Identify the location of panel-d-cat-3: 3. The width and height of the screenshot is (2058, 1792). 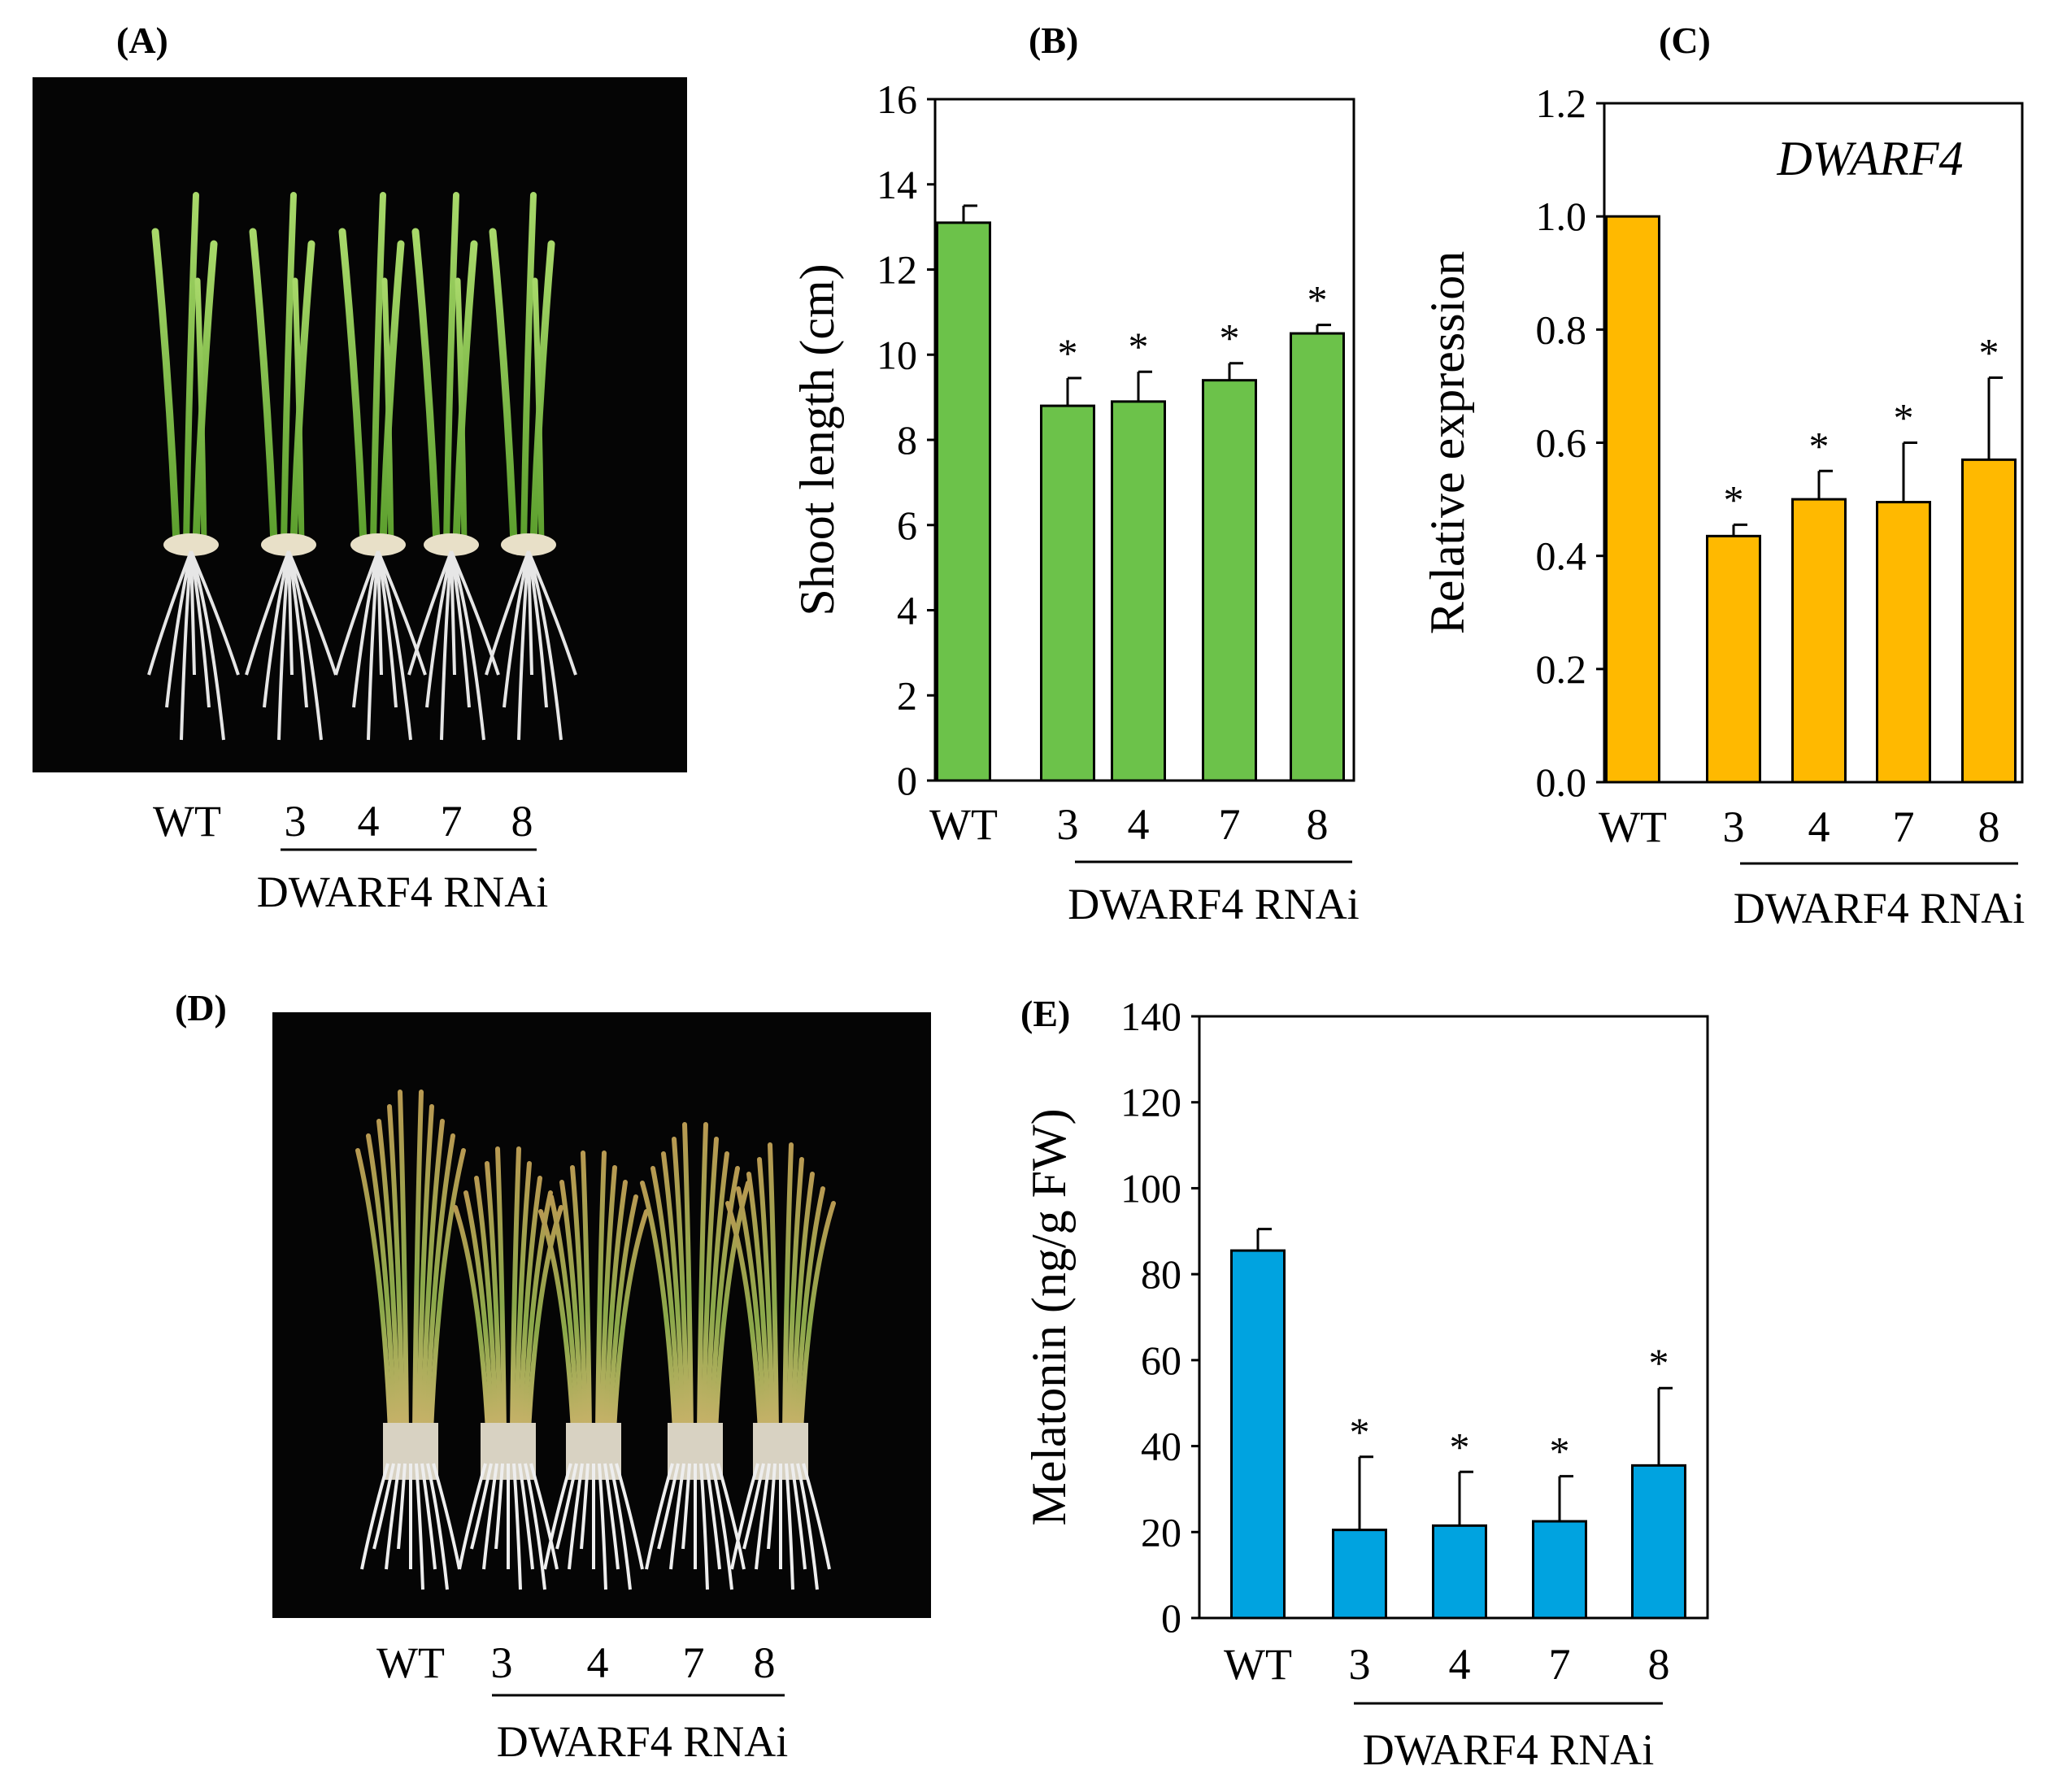
(502, 1662).